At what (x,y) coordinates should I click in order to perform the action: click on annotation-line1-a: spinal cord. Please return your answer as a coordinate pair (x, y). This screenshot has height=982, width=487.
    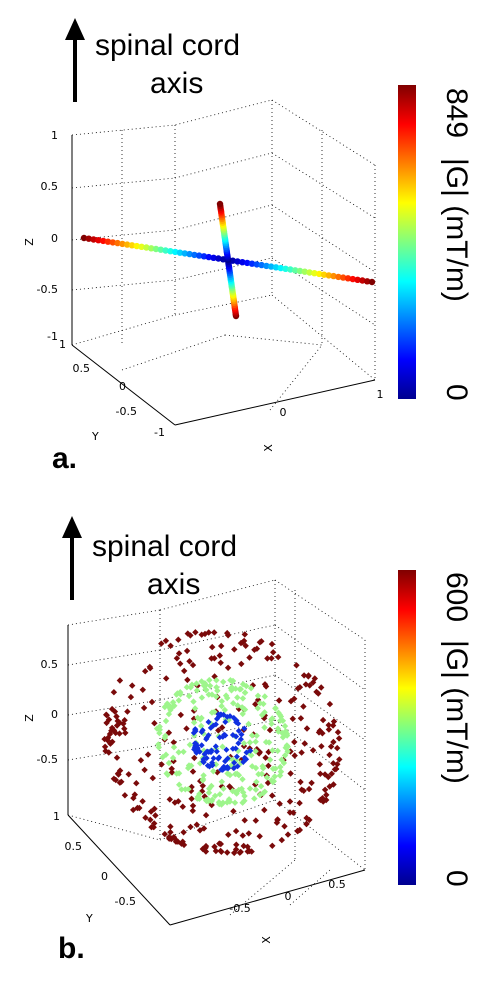
    Looking at the image, I should click on (167, 45).